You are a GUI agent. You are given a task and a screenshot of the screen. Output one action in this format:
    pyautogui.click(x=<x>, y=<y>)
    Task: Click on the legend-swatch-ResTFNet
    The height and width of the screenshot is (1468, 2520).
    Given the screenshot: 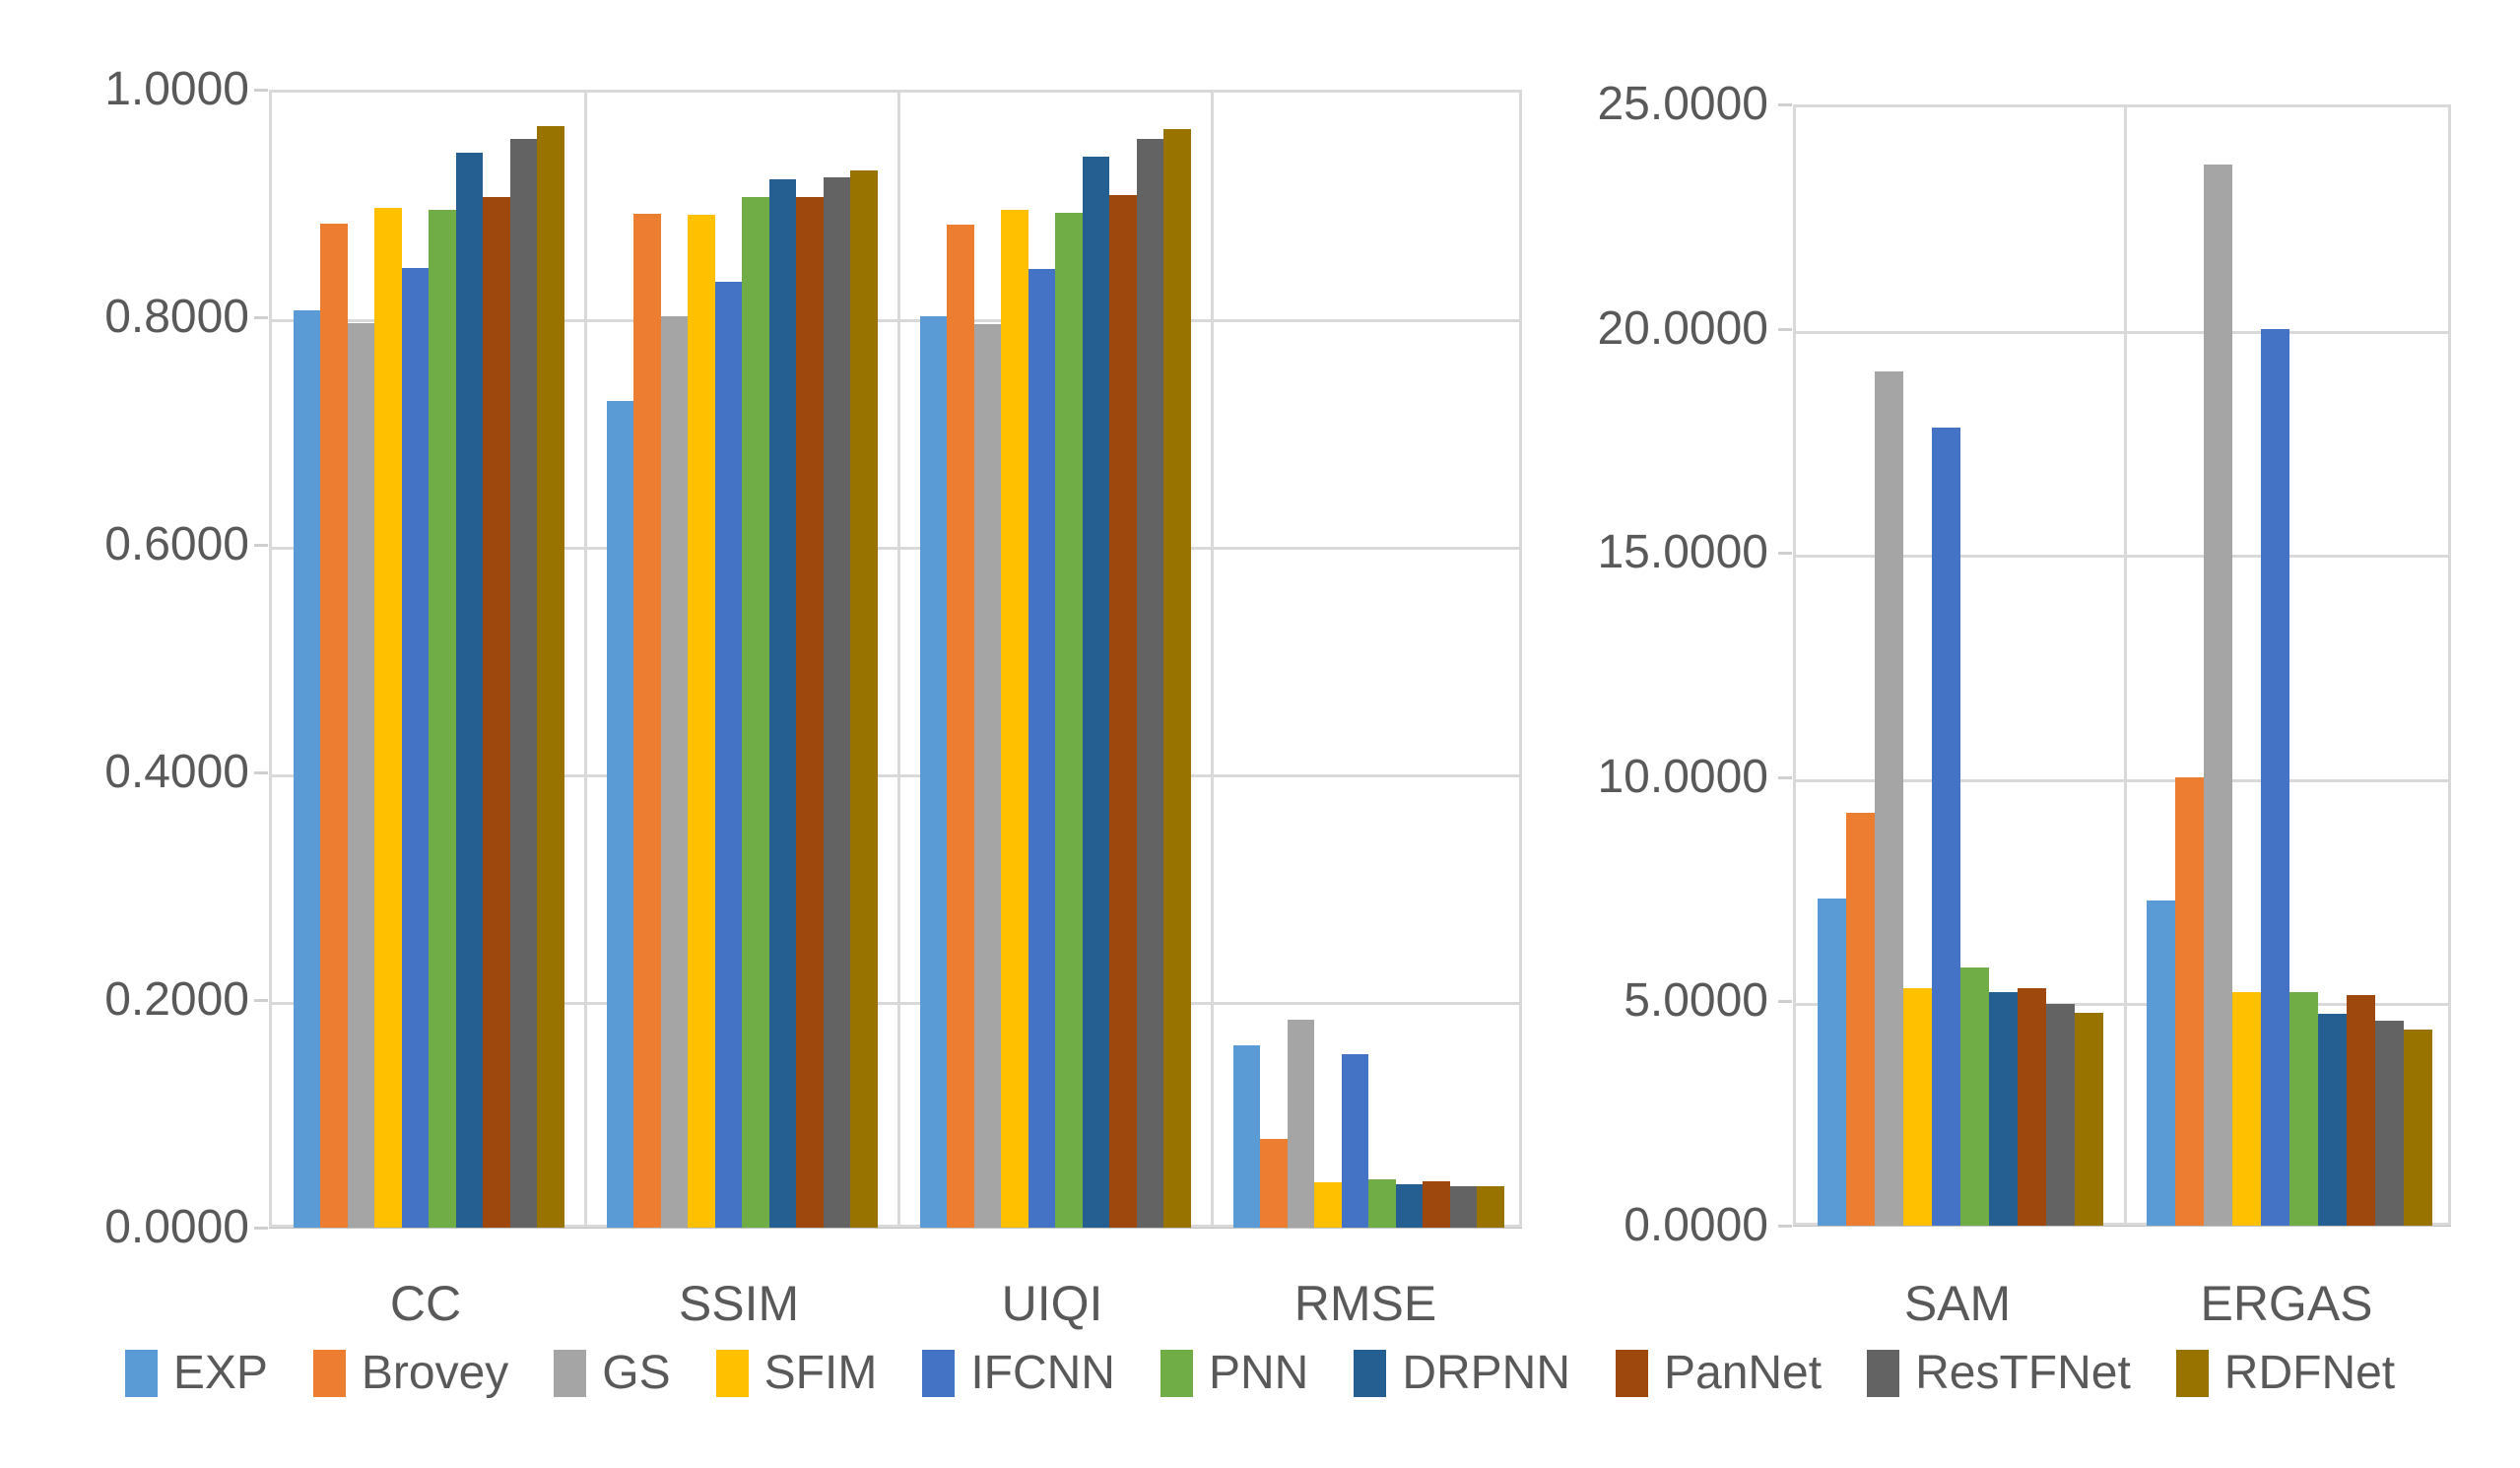 What is the action you would take?
    pyautogui.click(x=1883, y=1373)
    